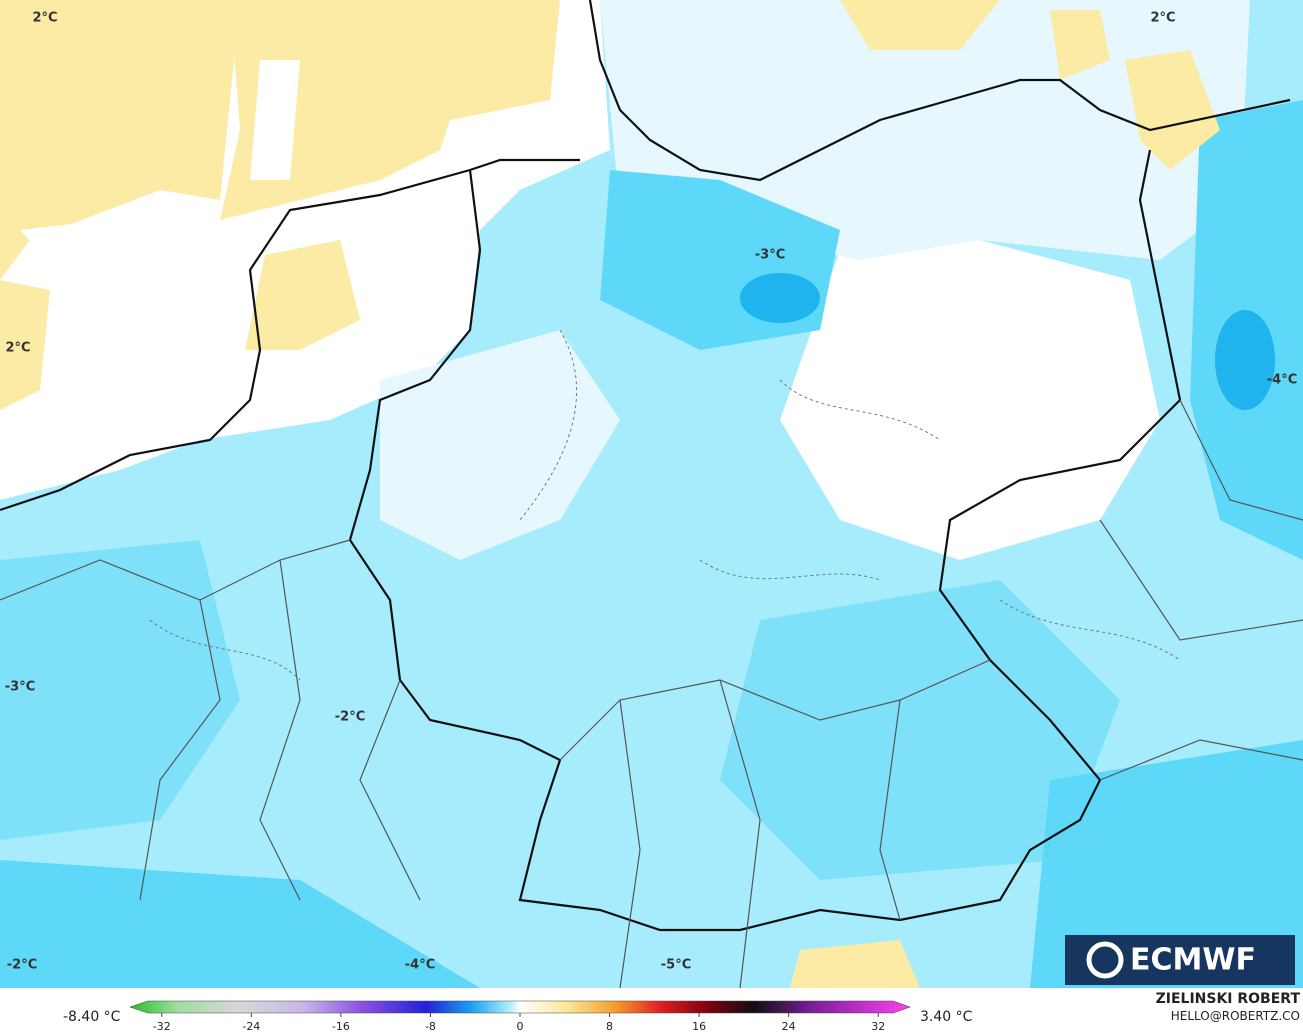 This screenshot has width=1303, height=1035. What do you see at coordinates (1235, 1016) in the screenshot?
I see `credit-contact: HELLO@ROBERTZ.CO` at bounding box center [1235, 1016].